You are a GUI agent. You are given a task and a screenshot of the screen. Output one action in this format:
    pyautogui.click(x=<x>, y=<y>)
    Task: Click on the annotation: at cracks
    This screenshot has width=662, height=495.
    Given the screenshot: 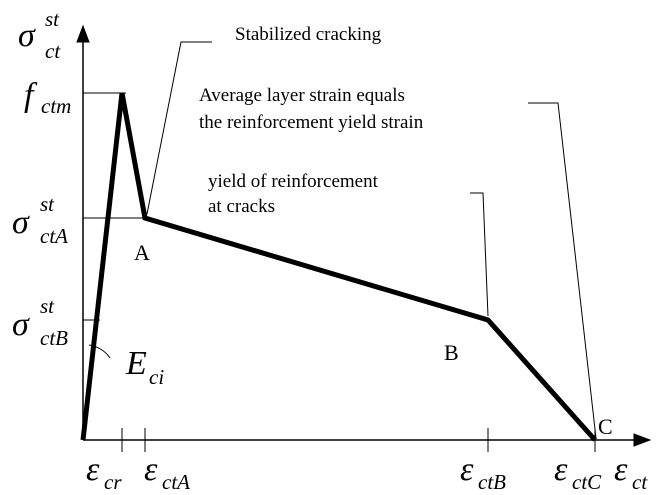 What is the action you would take?
    pyautogui.click(x=241, y=206)
    